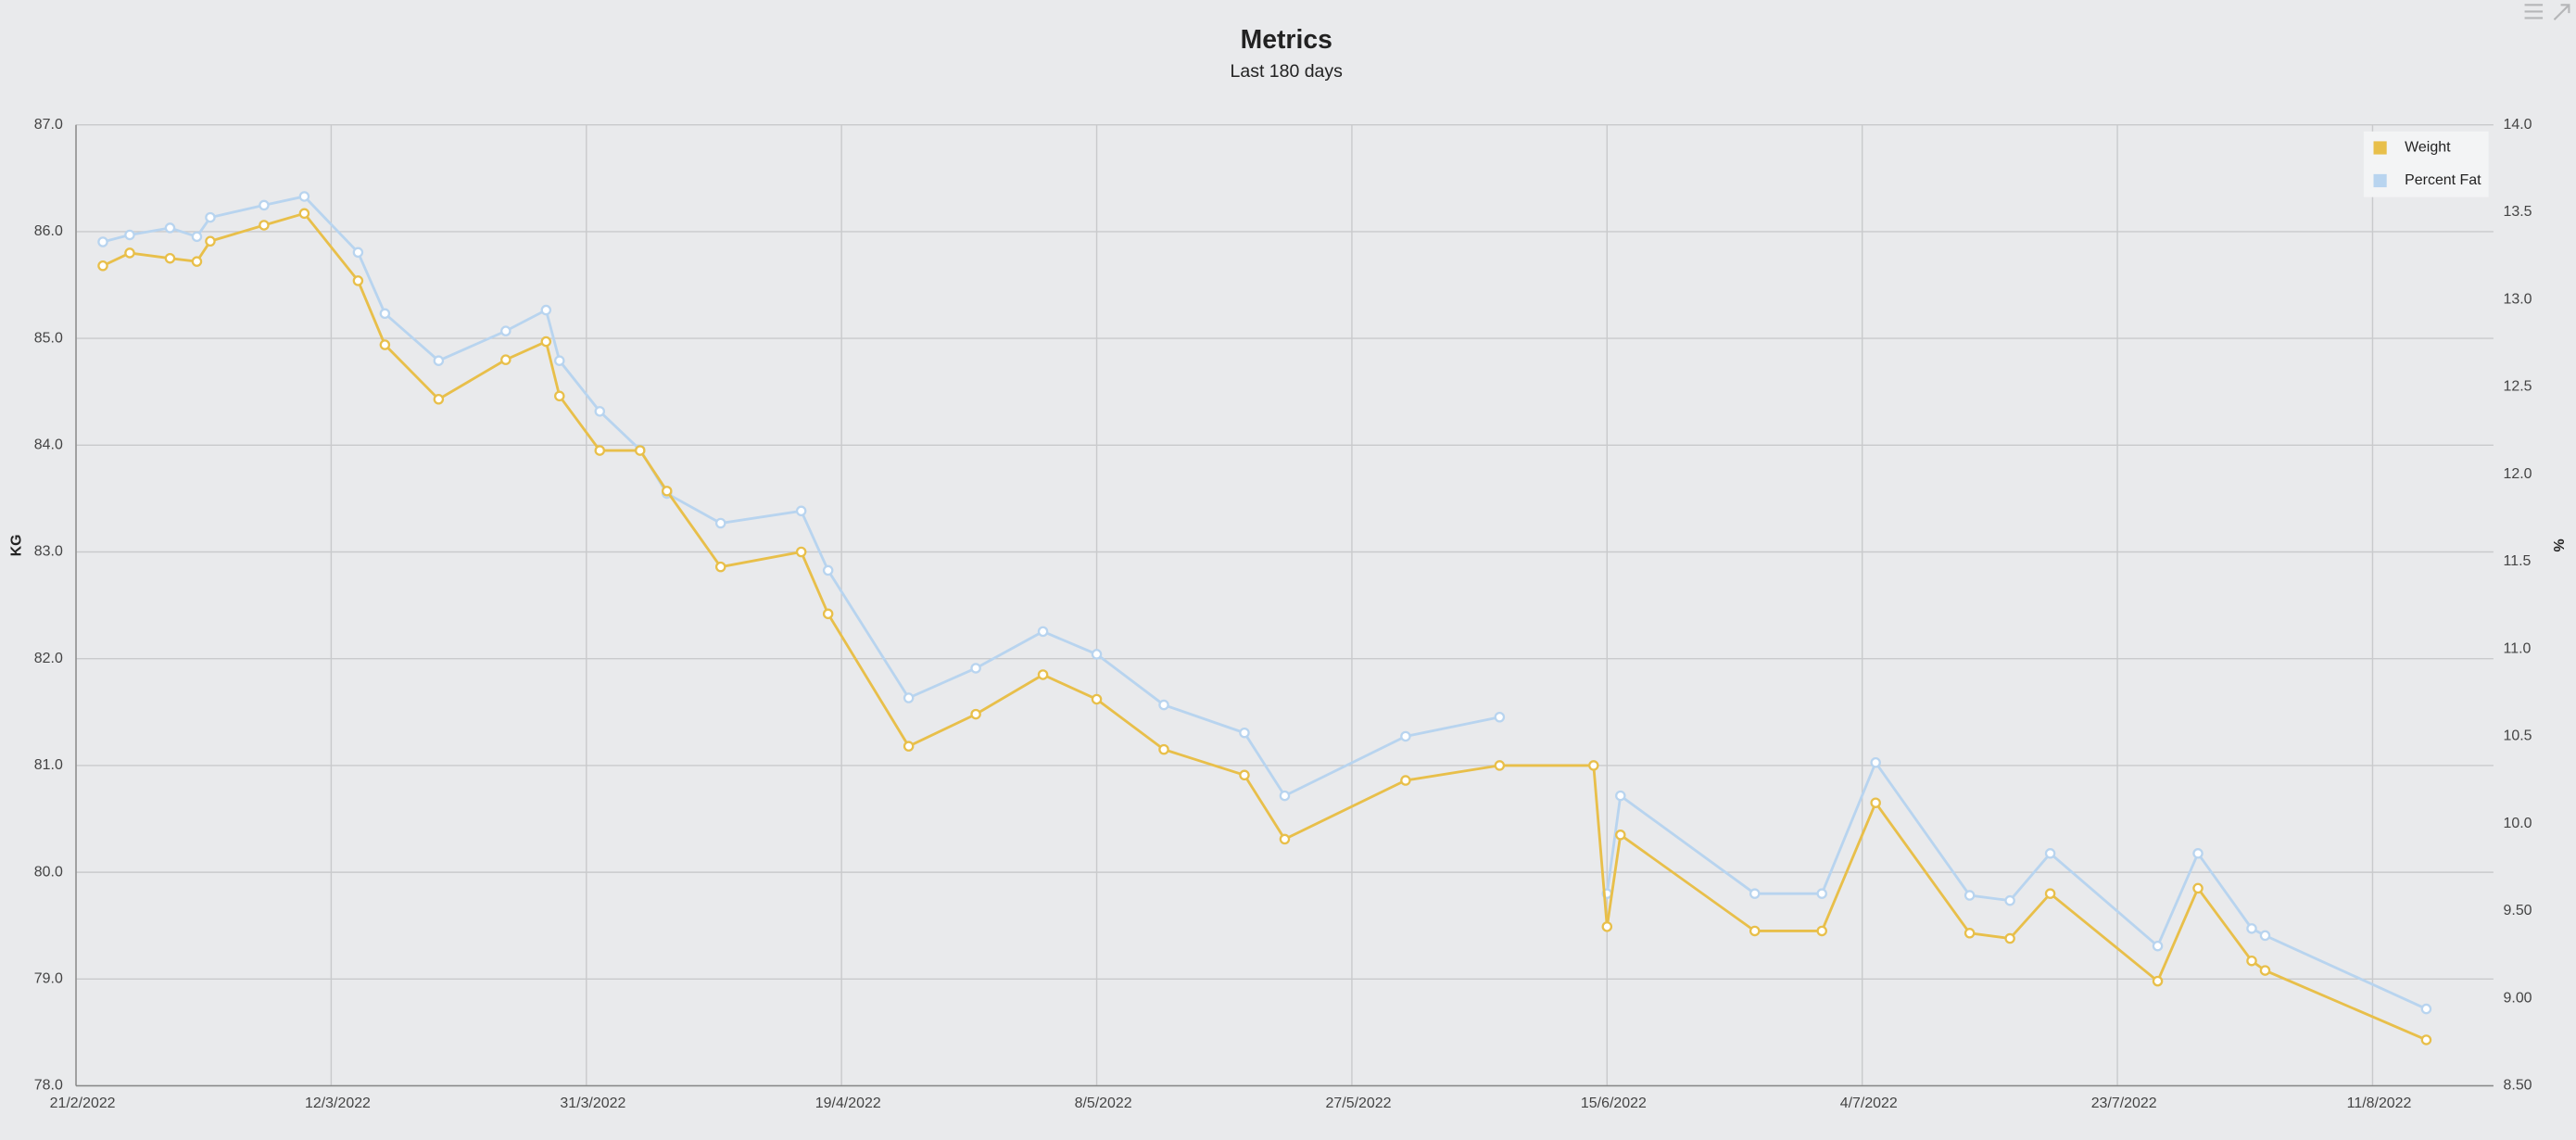 This screenshot has height=1140, width=2576. I want to click on y2-tick-label: 13.5, so click(2518, 212).